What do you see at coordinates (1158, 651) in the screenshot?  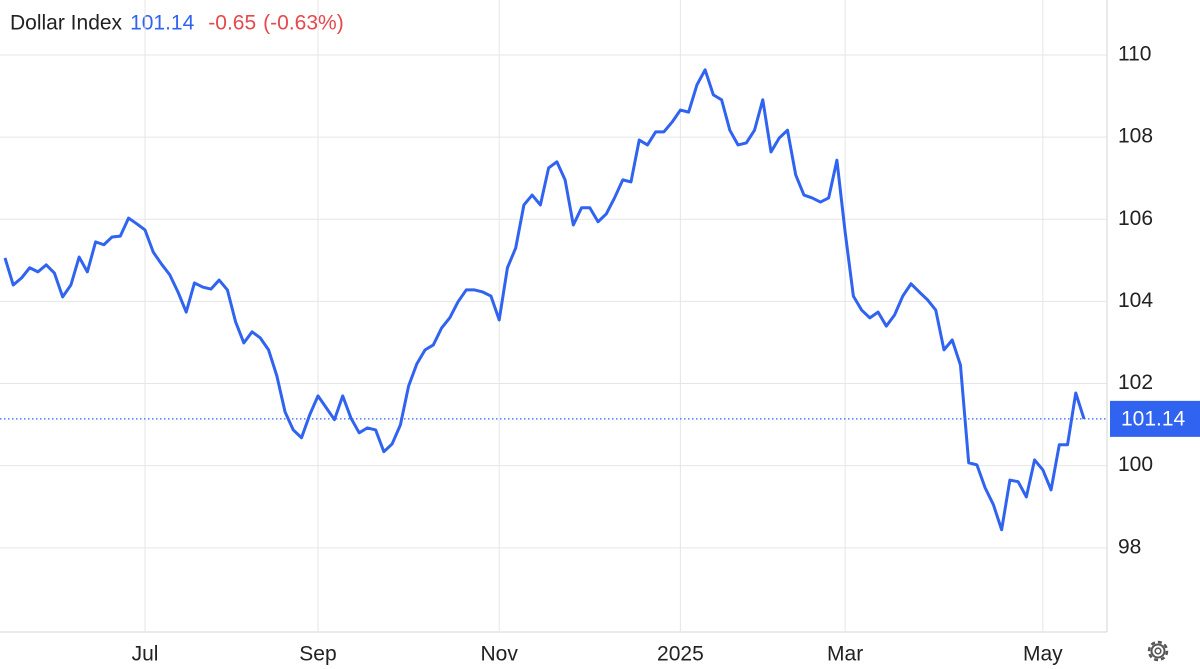 I see `settings-icon` at bounding box center [1158, 651].